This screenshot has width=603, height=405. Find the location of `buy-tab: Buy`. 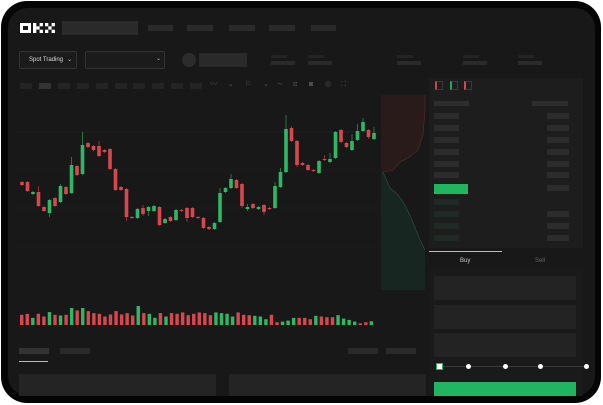

buy-tab: Buy is located at coordinates (465, 261).